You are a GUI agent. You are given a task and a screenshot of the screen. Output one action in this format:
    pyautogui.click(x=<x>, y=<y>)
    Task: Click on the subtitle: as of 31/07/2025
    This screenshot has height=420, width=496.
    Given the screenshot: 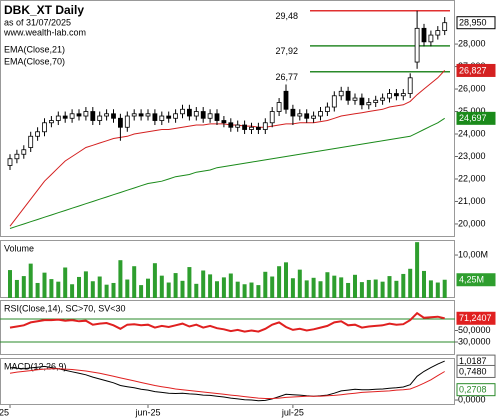 What is the action you would take?
    pyautogui.click(x=37, y=22)
    